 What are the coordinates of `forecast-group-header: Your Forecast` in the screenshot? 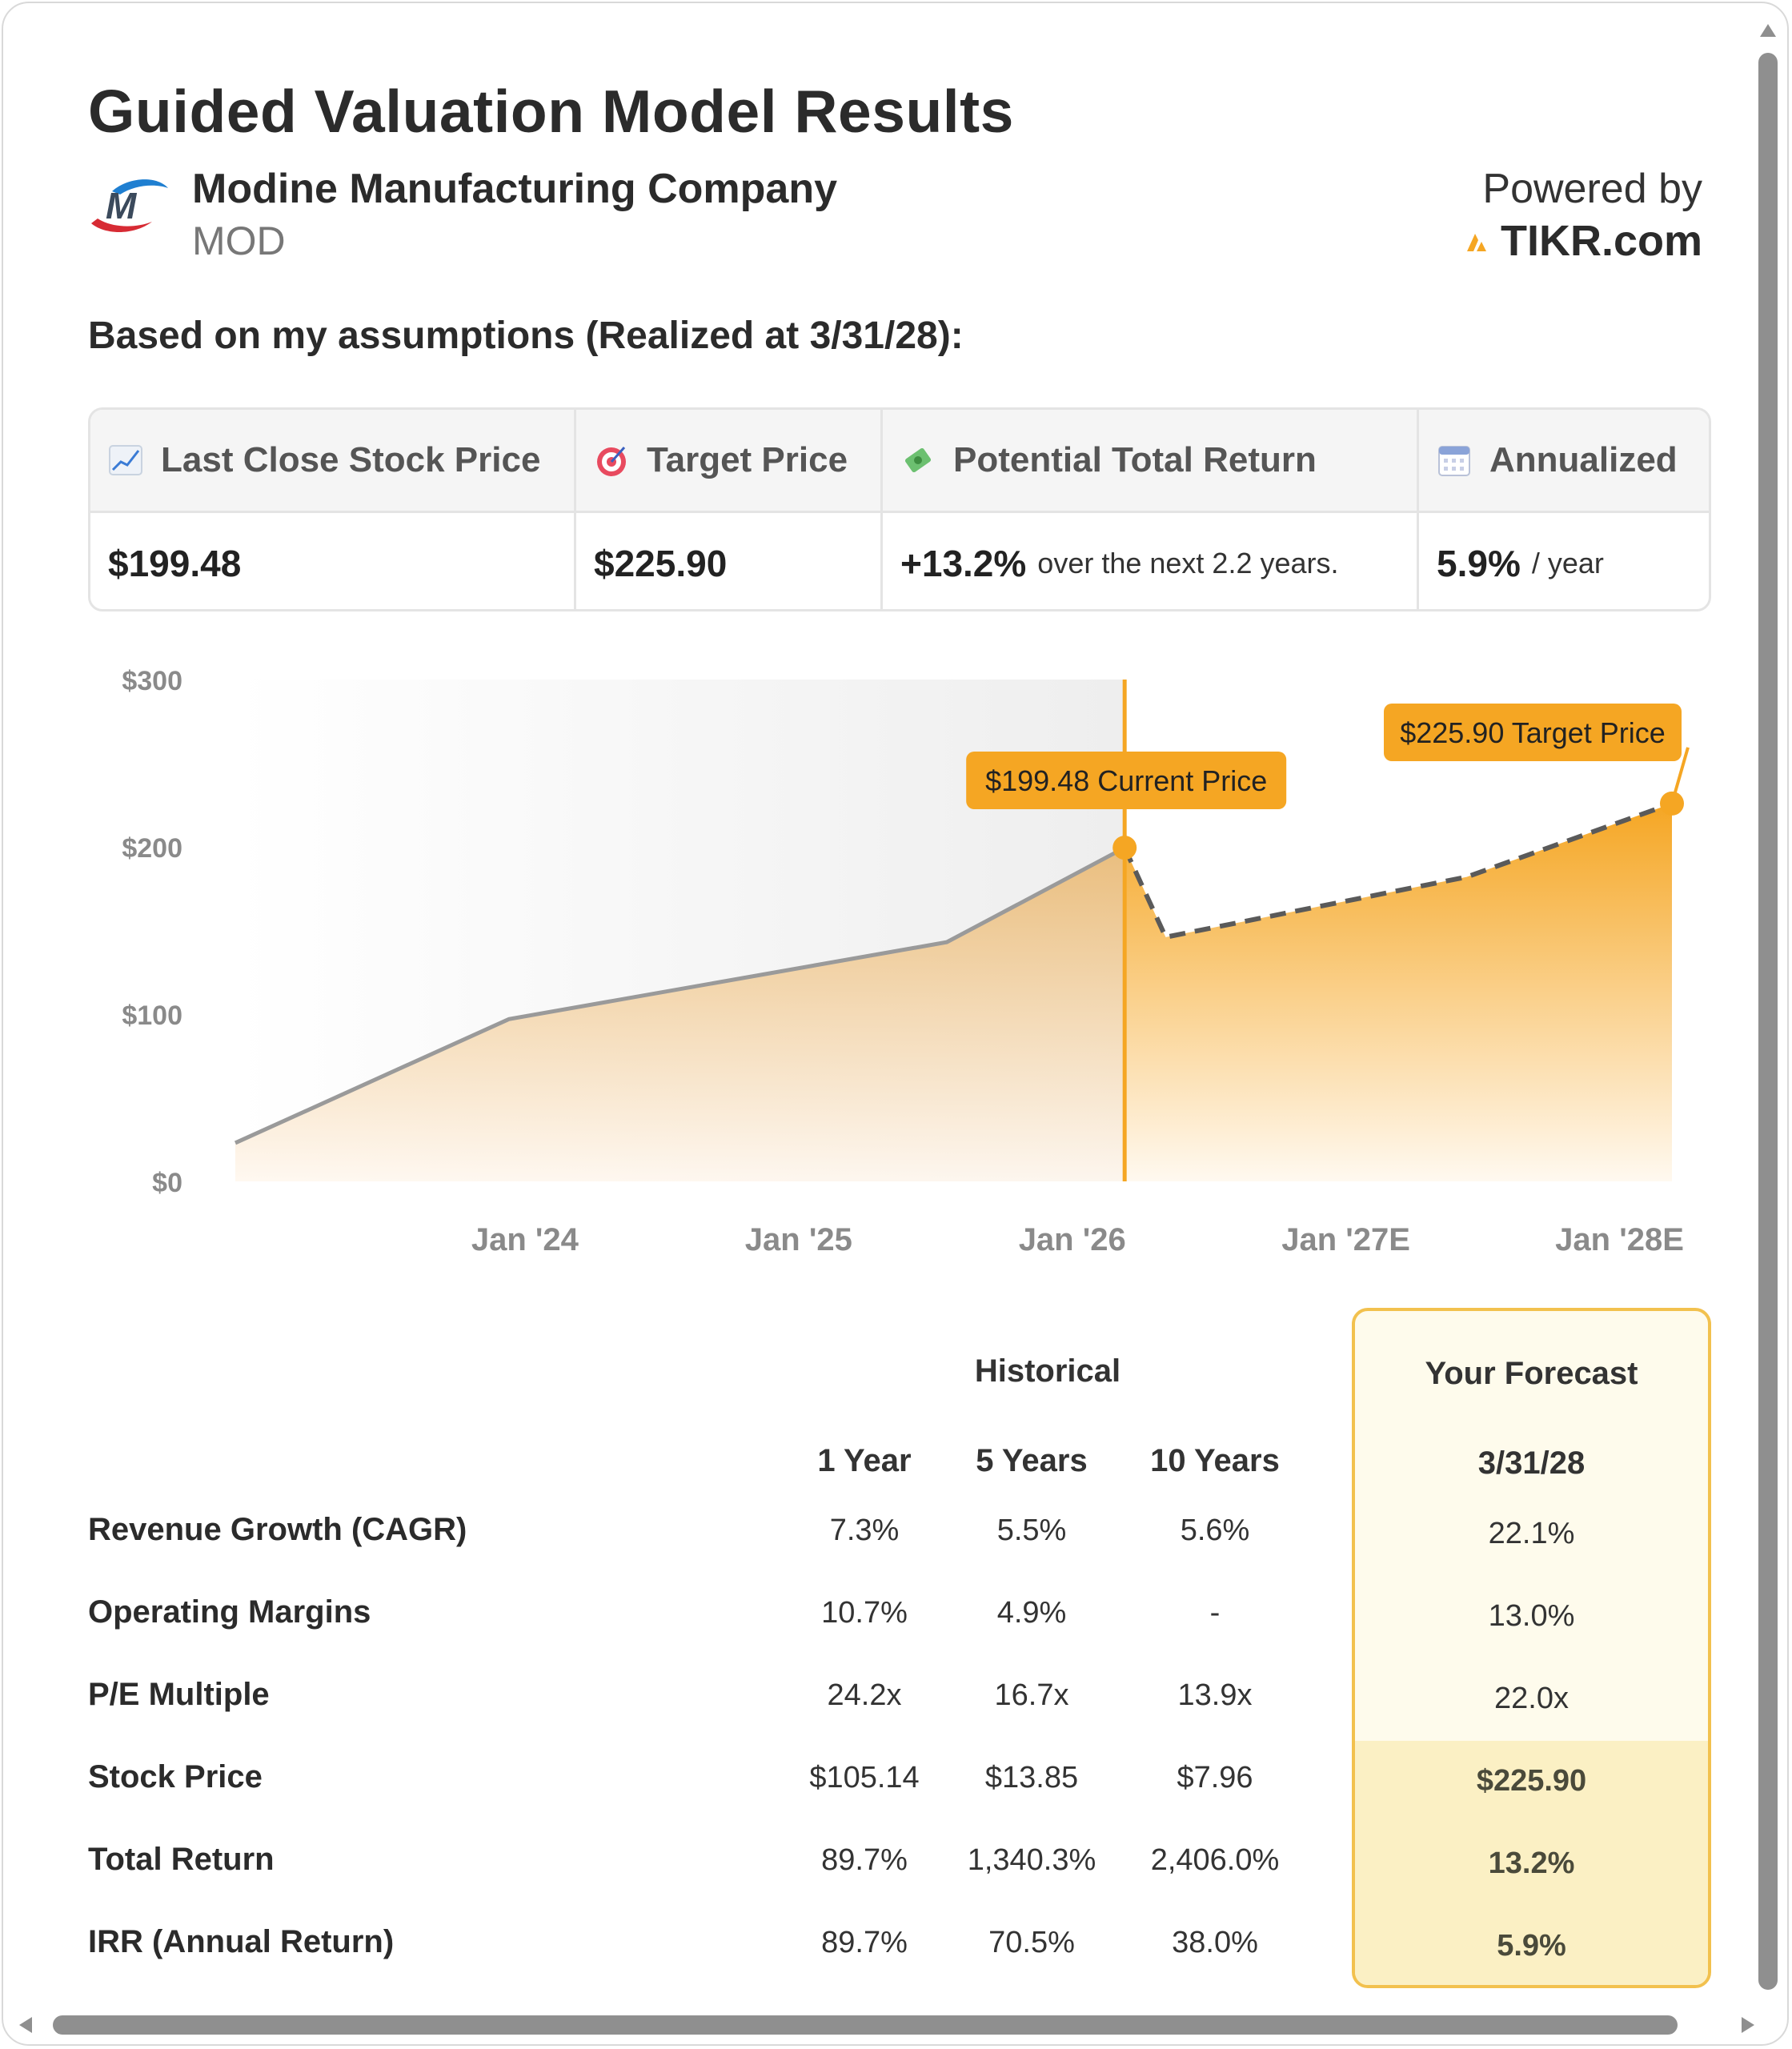 It's located at (1531, 1373).